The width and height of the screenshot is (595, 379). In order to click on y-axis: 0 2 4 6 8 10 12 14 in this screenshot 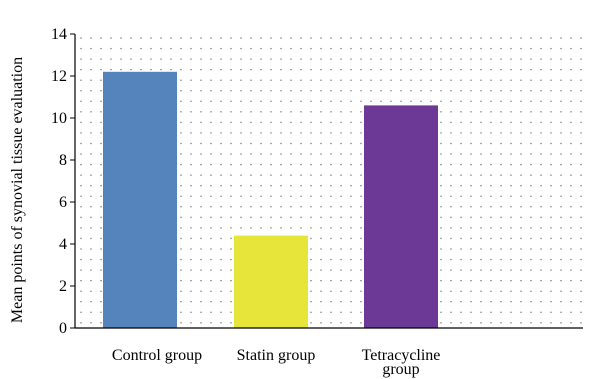, I will do `click(63, 181)`.